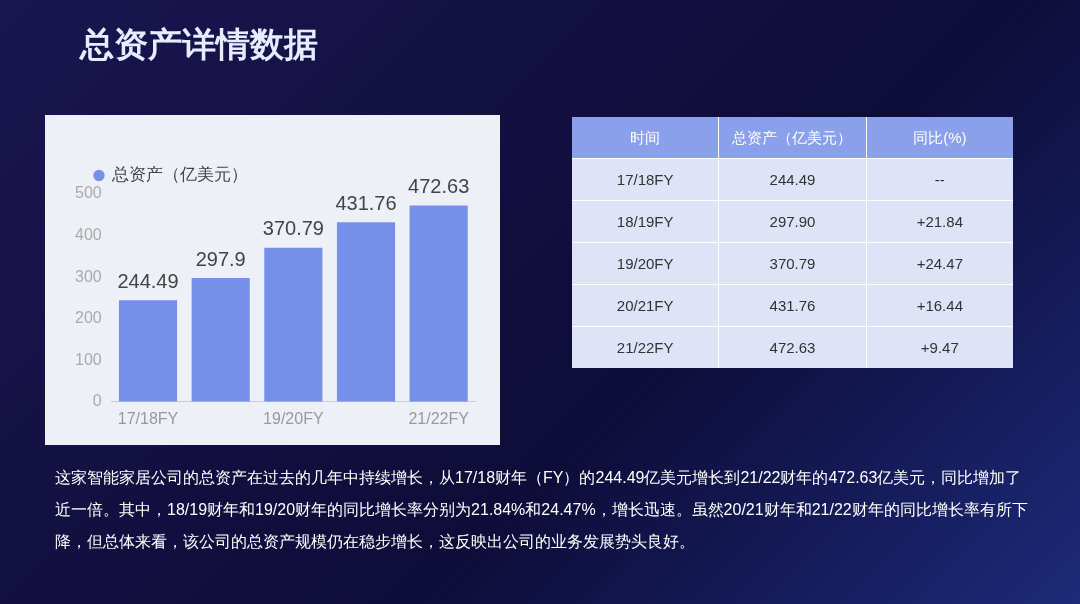 Image resolution: width=1080 pixels, height=604 pixels. I want to click on data-label: 297.90, so click(792, 221).